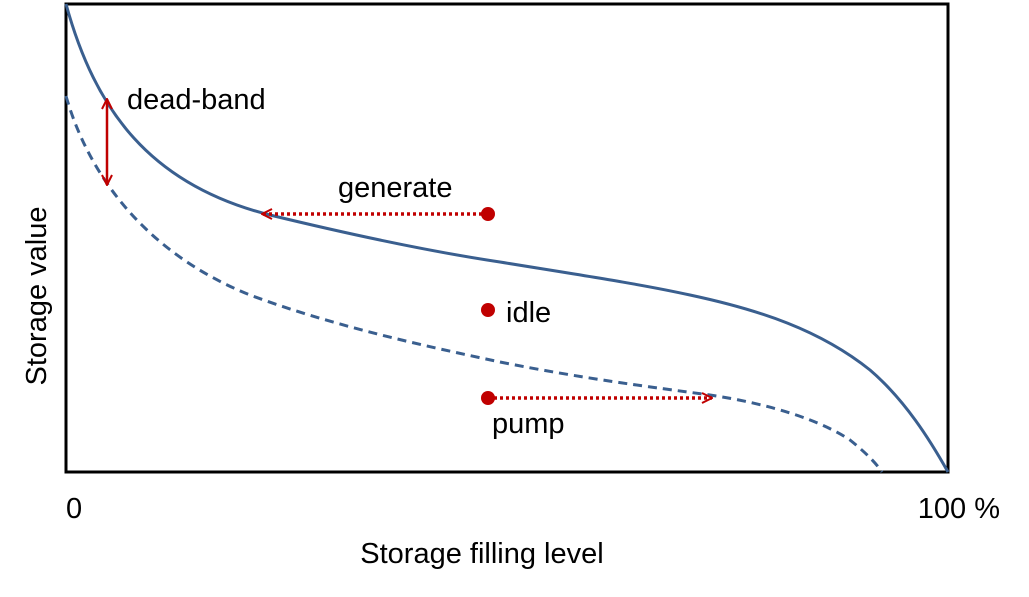  What do you see at coordinates (196, 100) in the screenshot?
I see `dead-band-label: dead-band` at bounding box center [196, 100].